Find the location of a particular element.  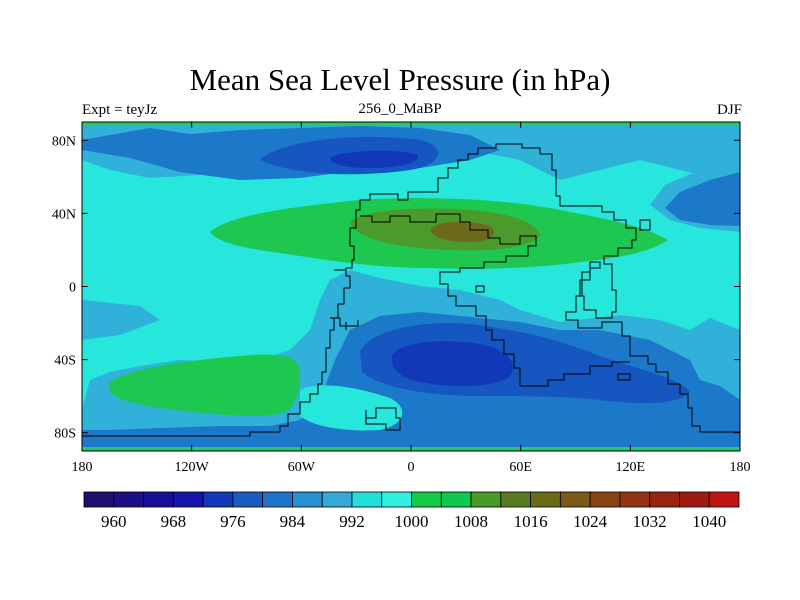

field-region-equatorial-light-blue is located at coordinates (121, 320).